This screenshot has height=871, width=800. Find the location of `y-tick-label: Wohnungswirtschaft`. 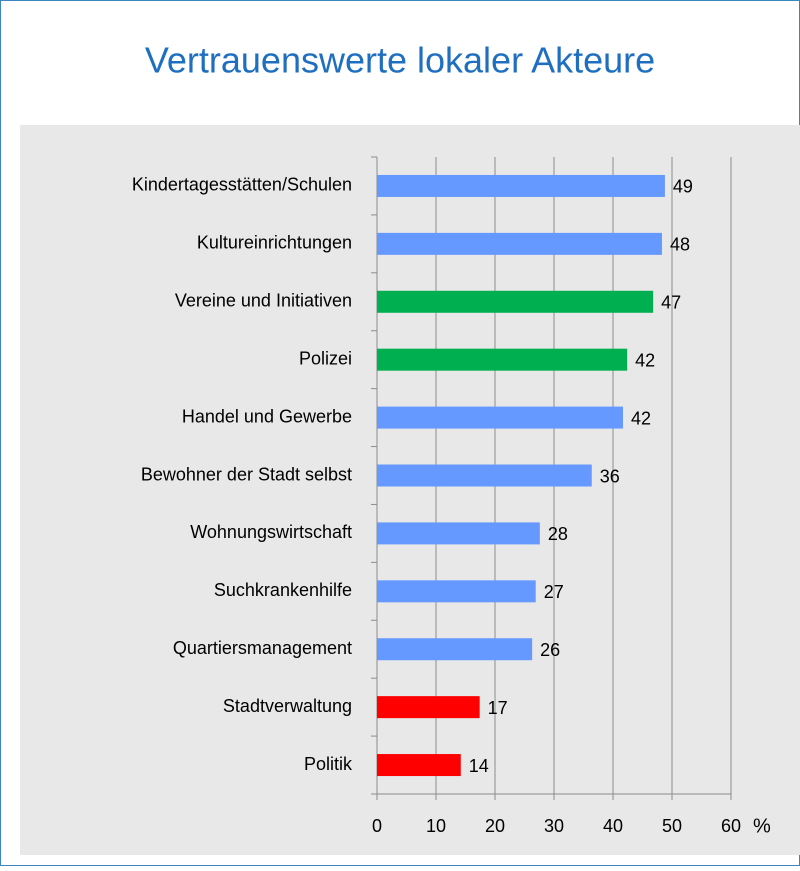

y-tick-label: Wohnungswirtschaft is located at coordinates (271, 532).